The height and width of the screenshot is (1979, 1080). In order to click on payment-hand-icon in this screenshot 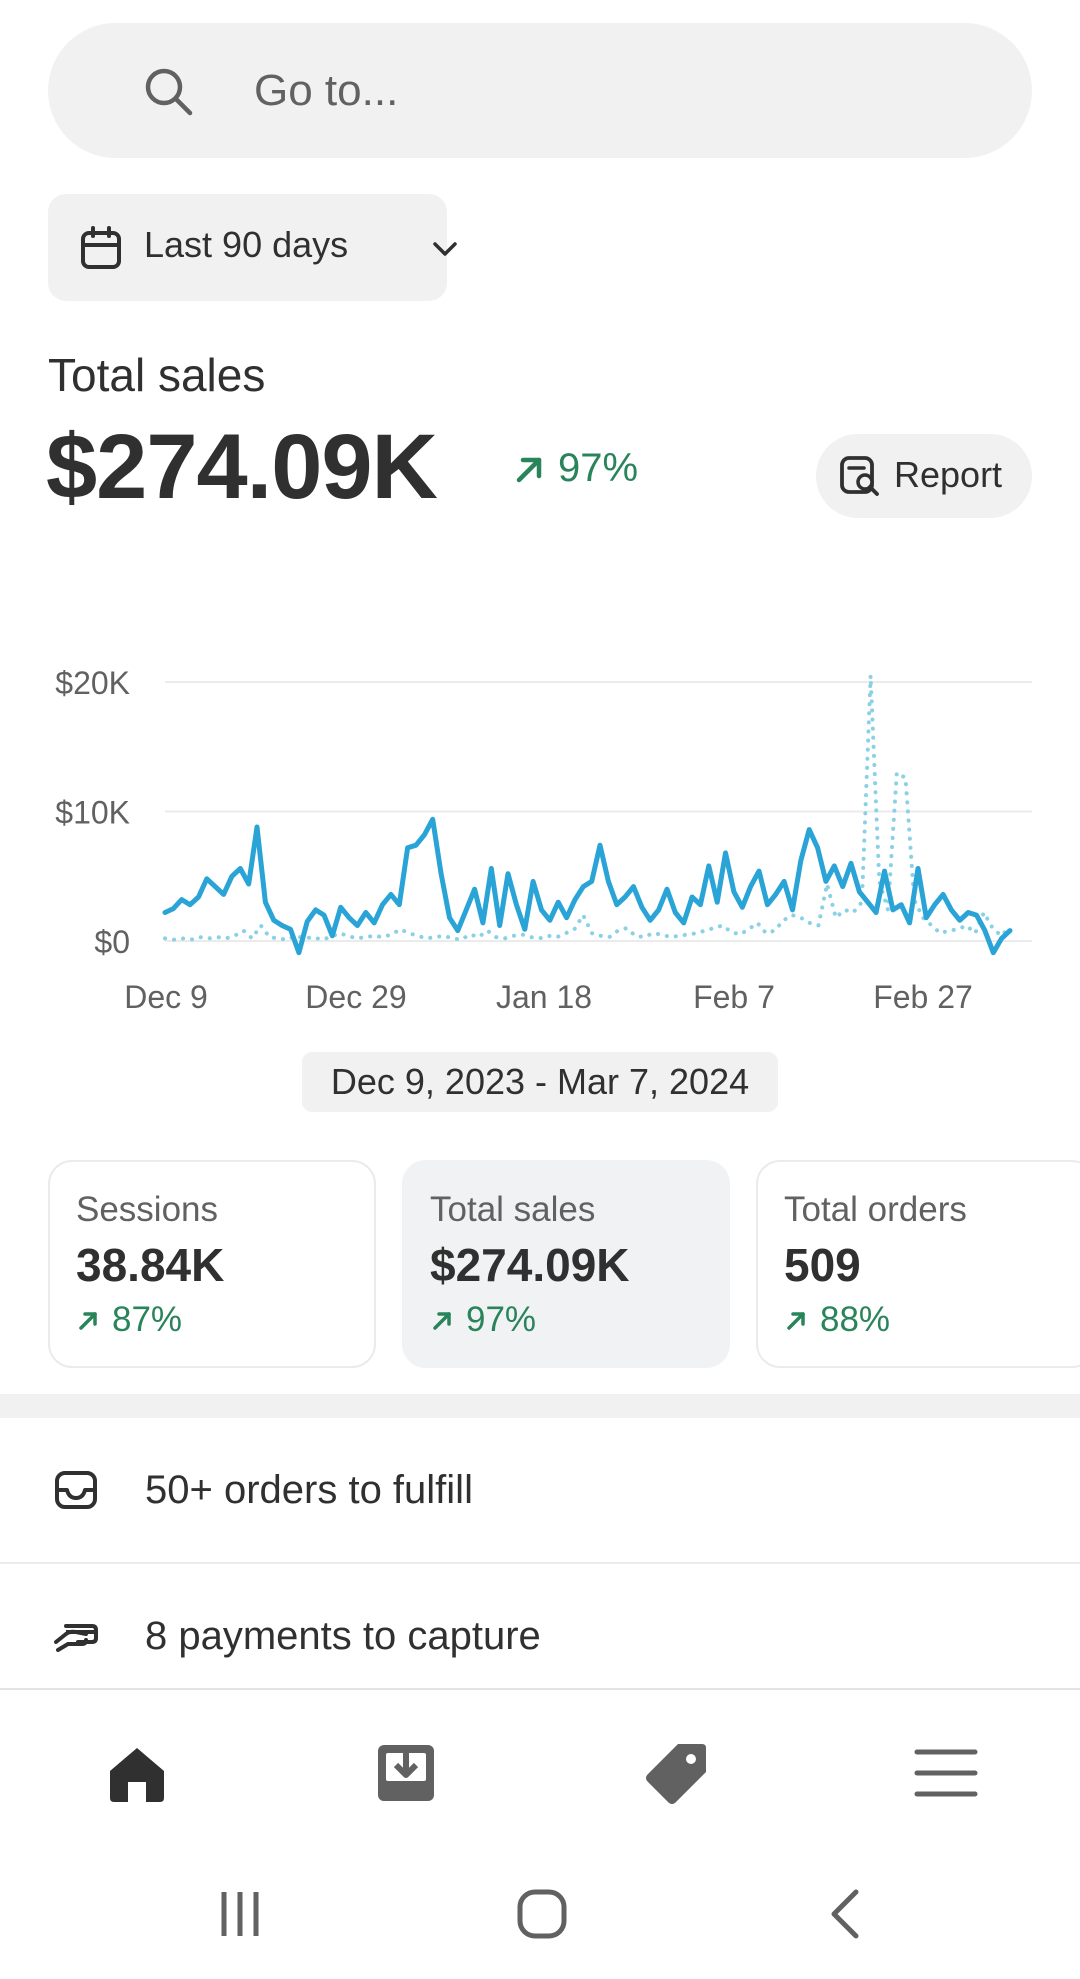, I will do `click(76, 1638)`.